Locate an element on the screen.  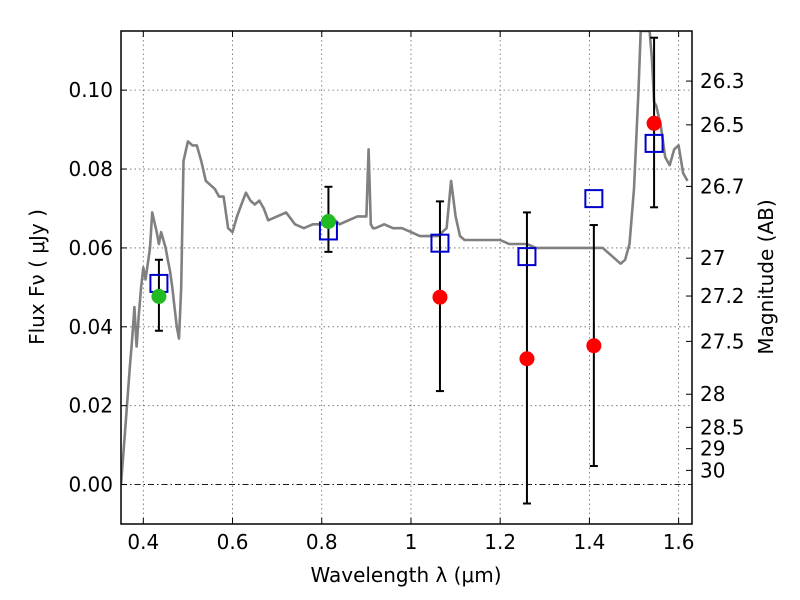
magnitude-tick-label: 28 is located at coordinates (712, 394).